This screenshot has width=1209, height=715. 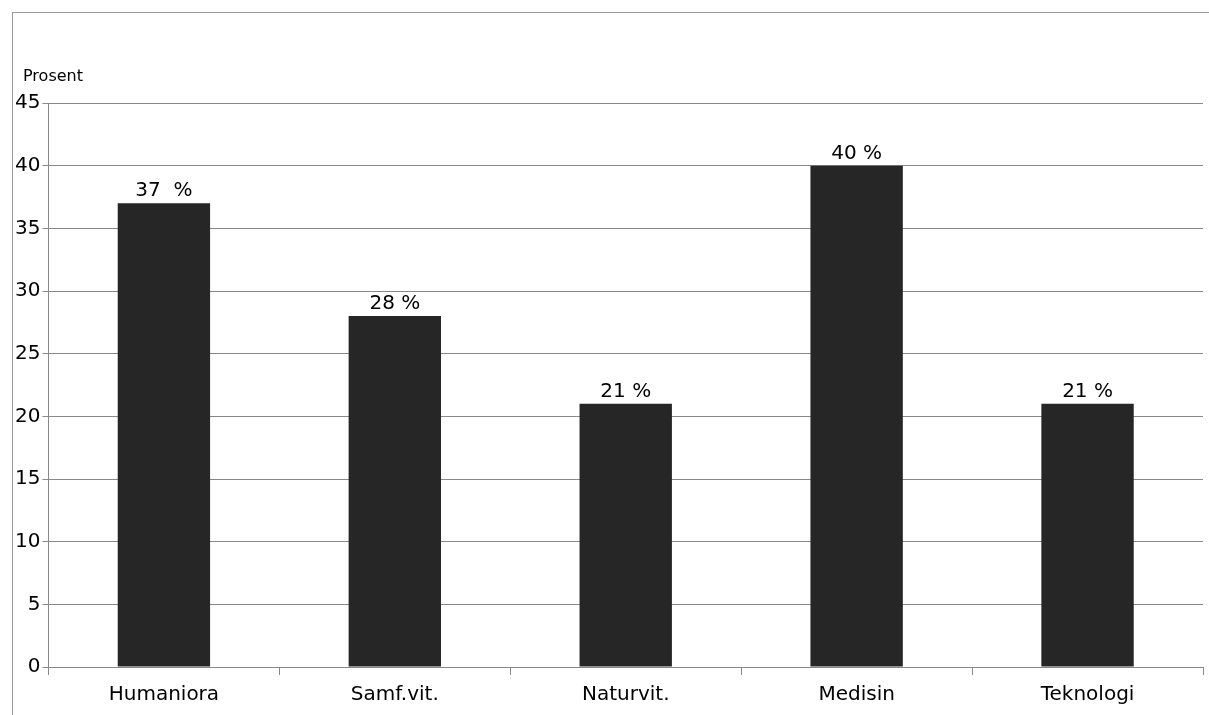 What do you see at coordinates (28, 477) in the screenshot?
I see `y-tick-label: 15` at bounding box center [28, 477].